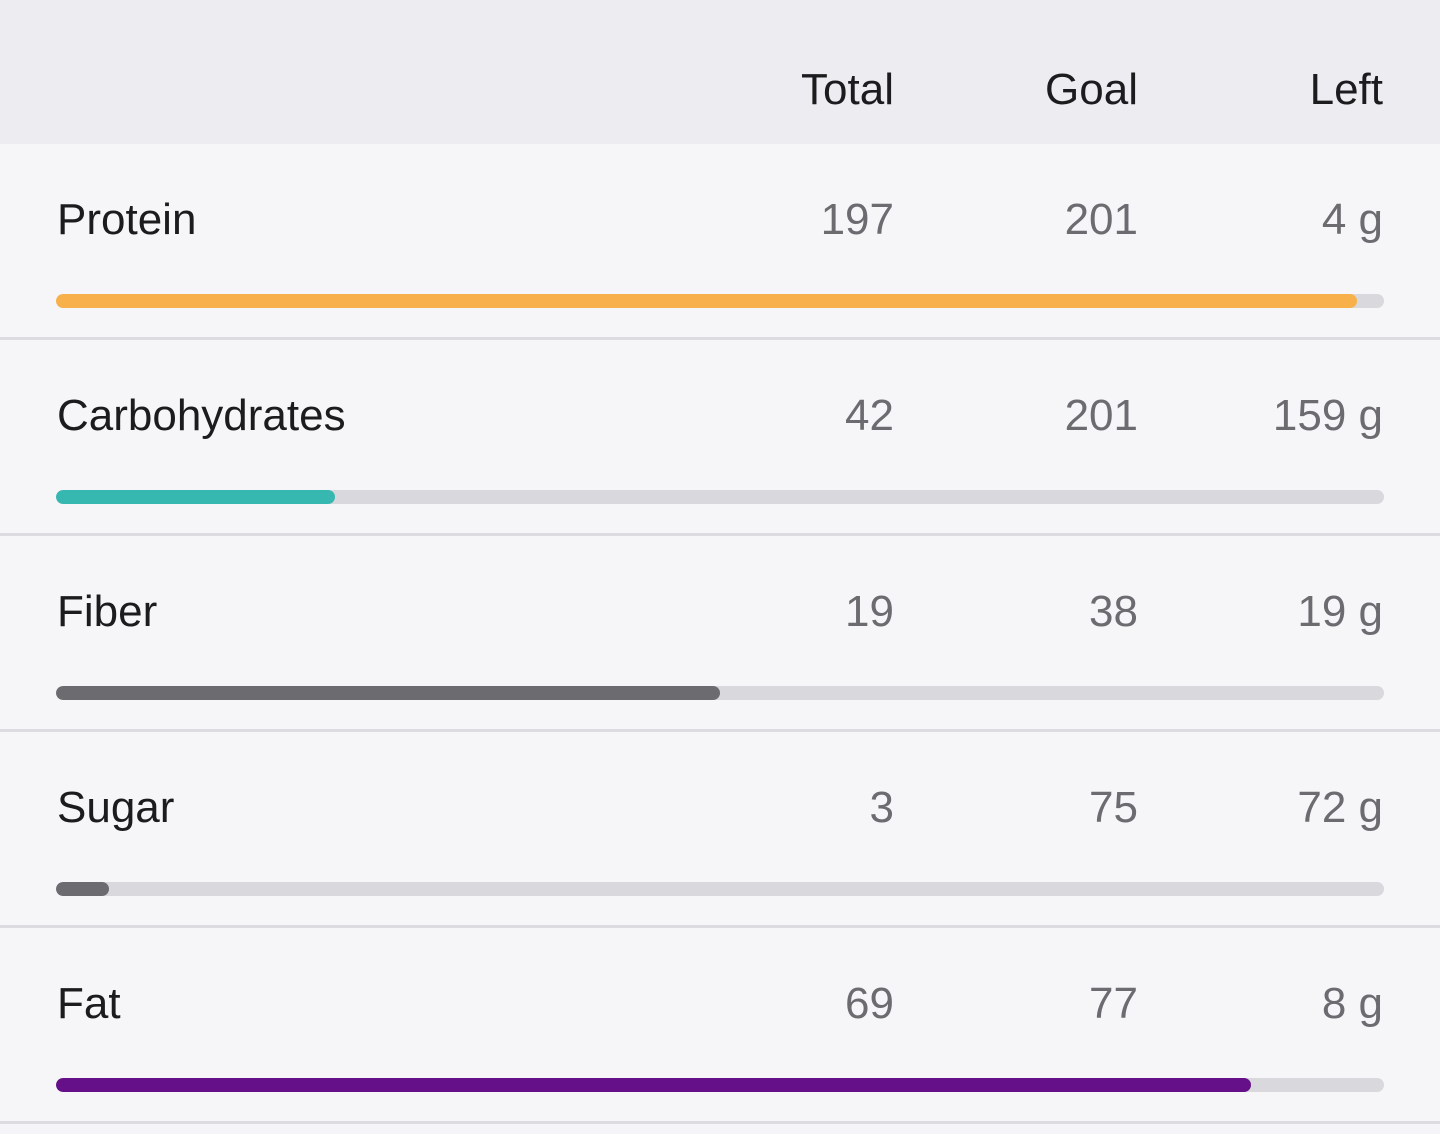 The width and height of the screenshot is (1440, 1134). What do you see at coordinates (881, 807) in the screenshot?
I see `nutrient-total: 3` at bounding box center [881, 807].